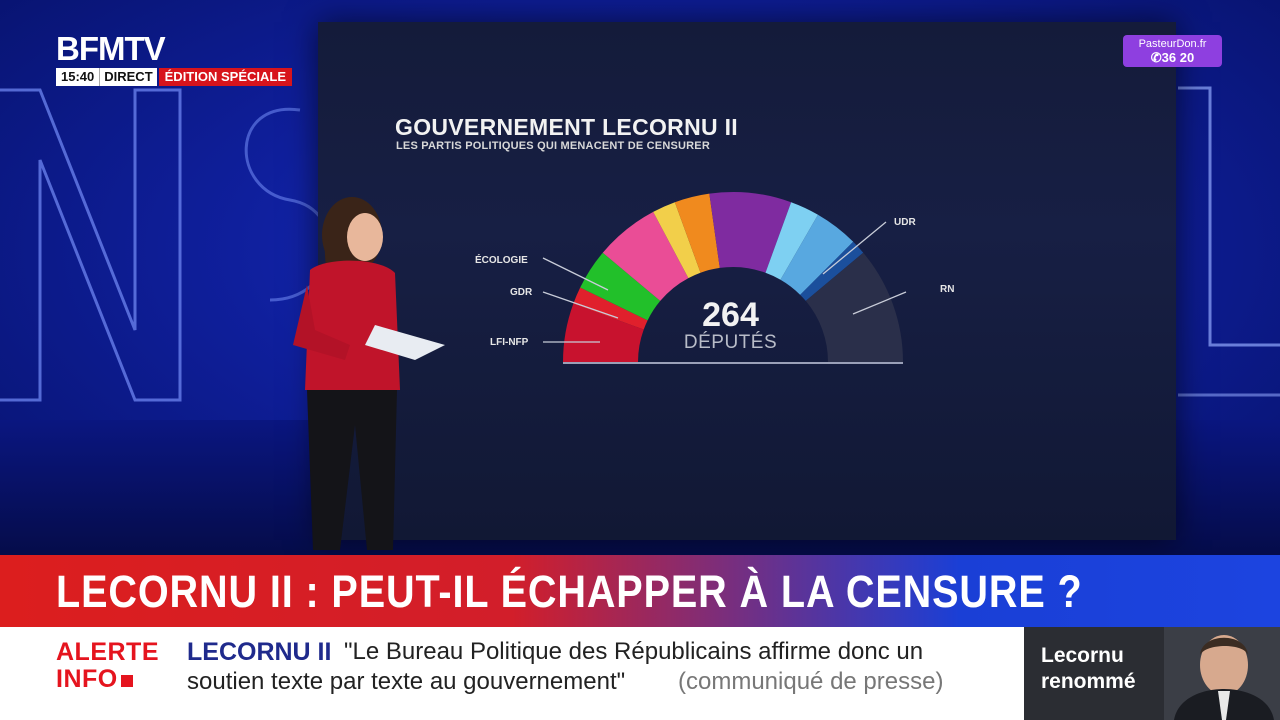 The image size is (1280, 720). What do you see at coordinates (879, 303) in the screenshot?
I see `rn-leader-line` at bounding box center [879, 303].